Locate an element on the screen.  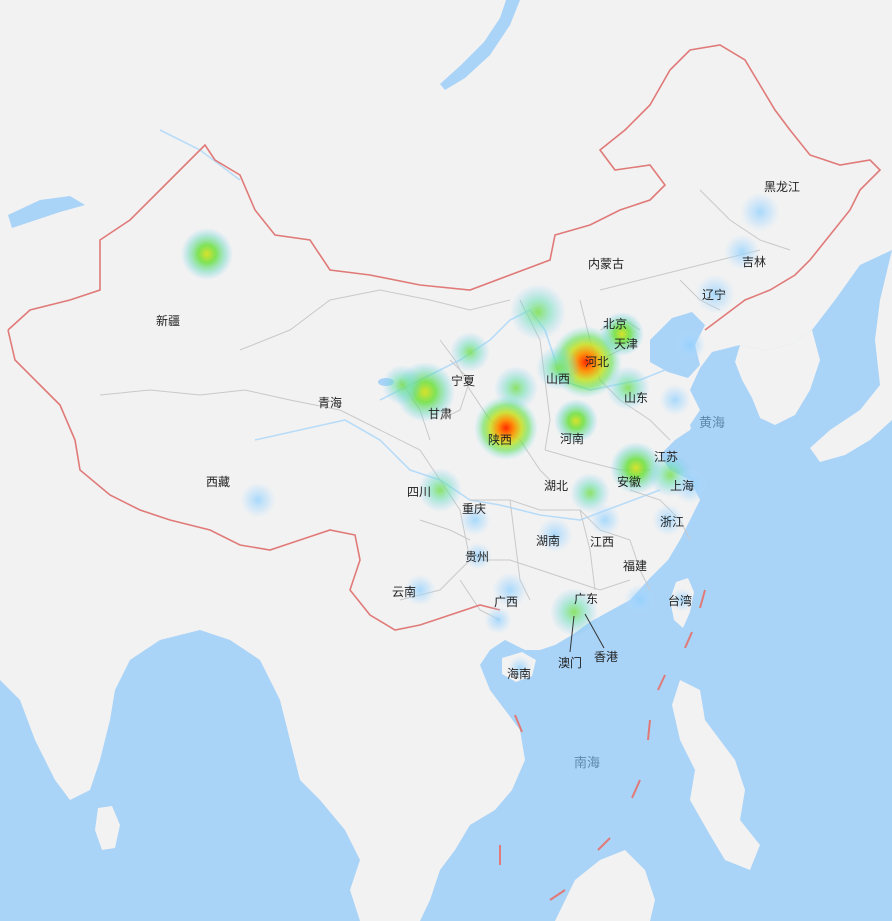
nine-dash-line is located at coordinates (602, 745).